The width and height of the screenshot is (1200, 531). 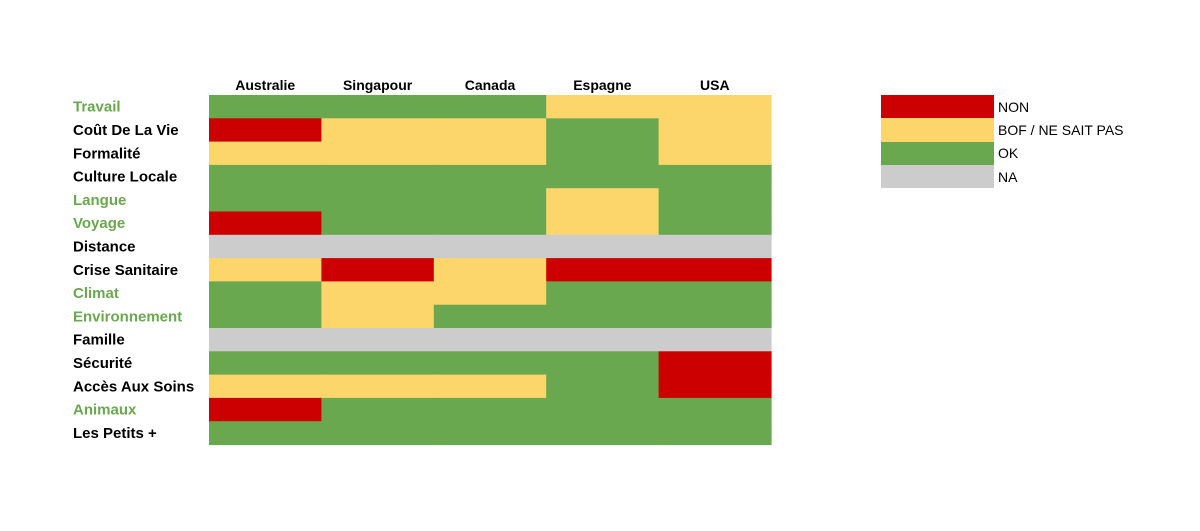 I want to click on legend-item: OK, so click(x=1002, y=153).